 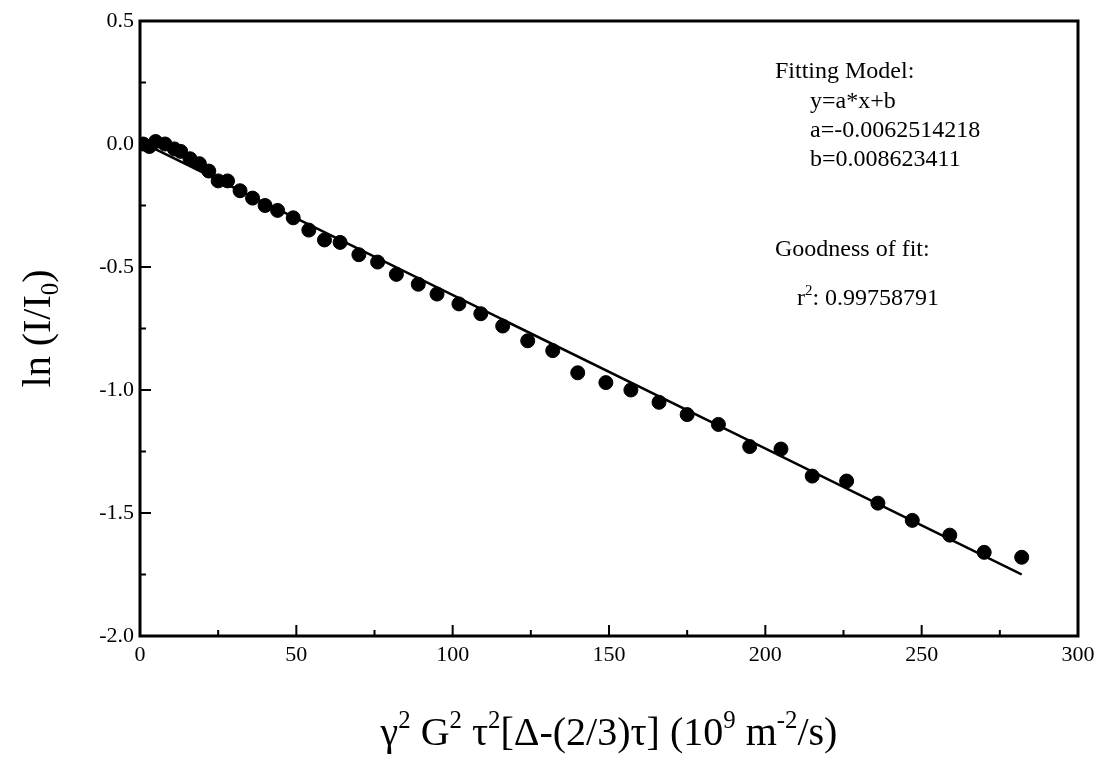 I want to click on annotation: Fitting Model:, so click(x=845, y=70).